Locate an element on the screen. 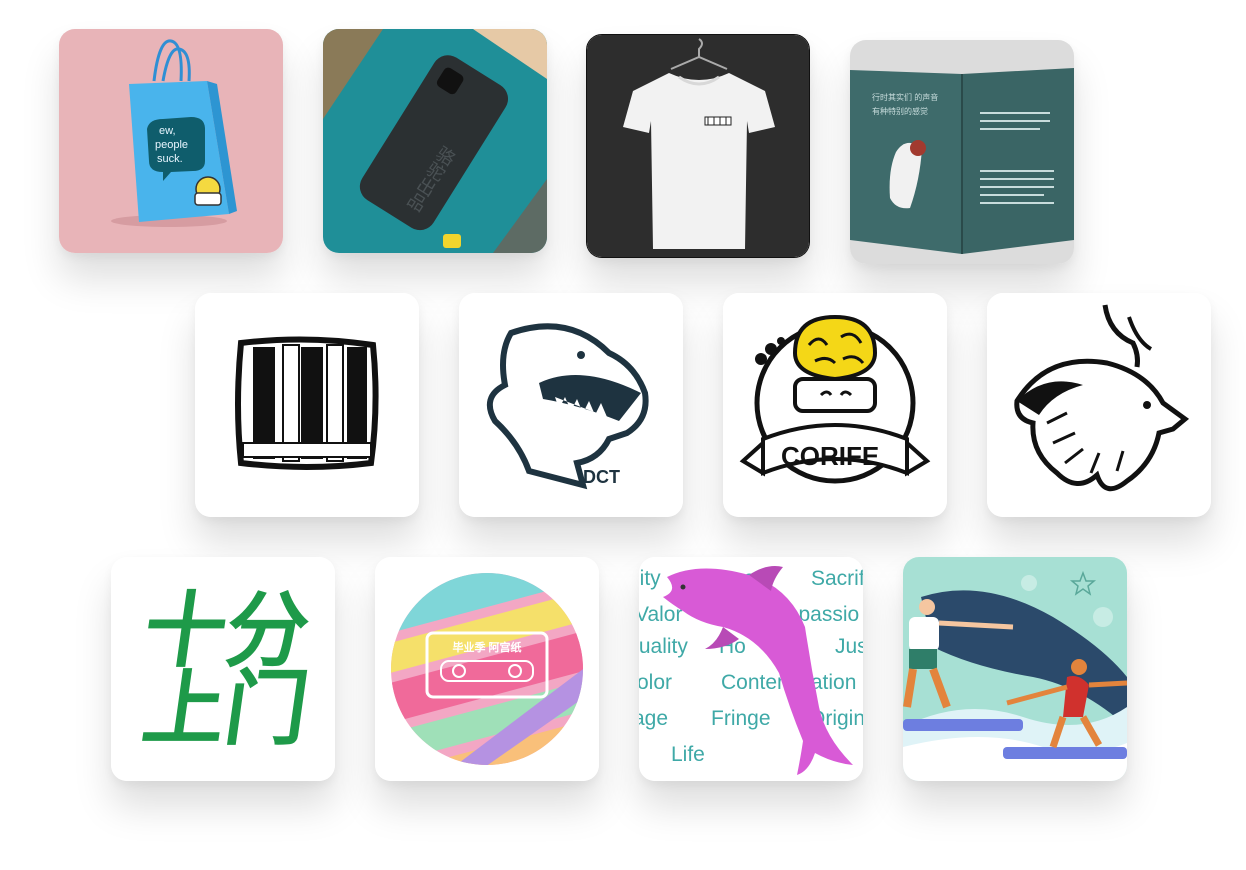 This screenshot has height=870, width=1246. tile-prison-bars-logo is located at coordinates (307, 405).